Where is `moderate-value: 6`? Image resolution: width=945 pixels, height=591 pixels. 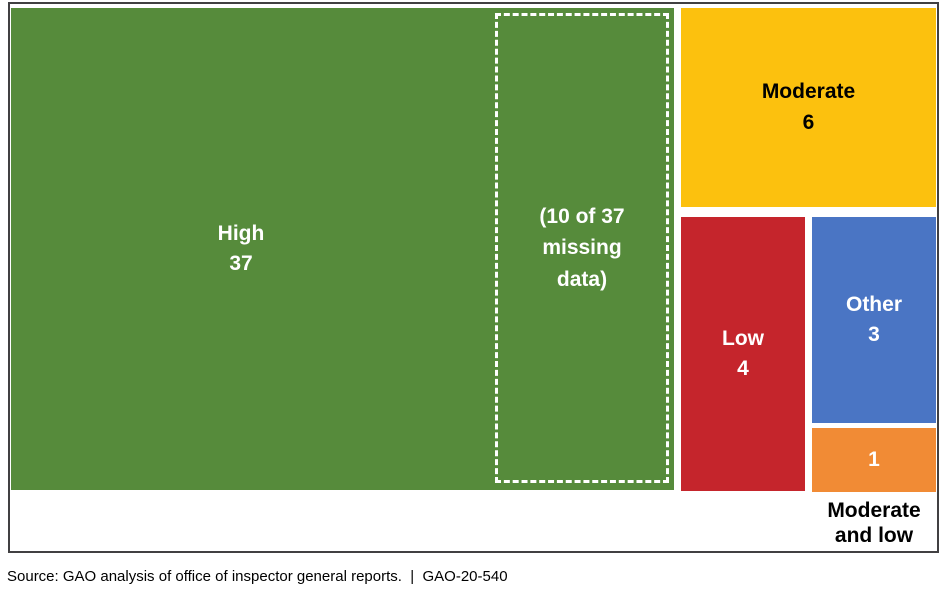 moderate-value: 6 is located at coordinates (808, 122).